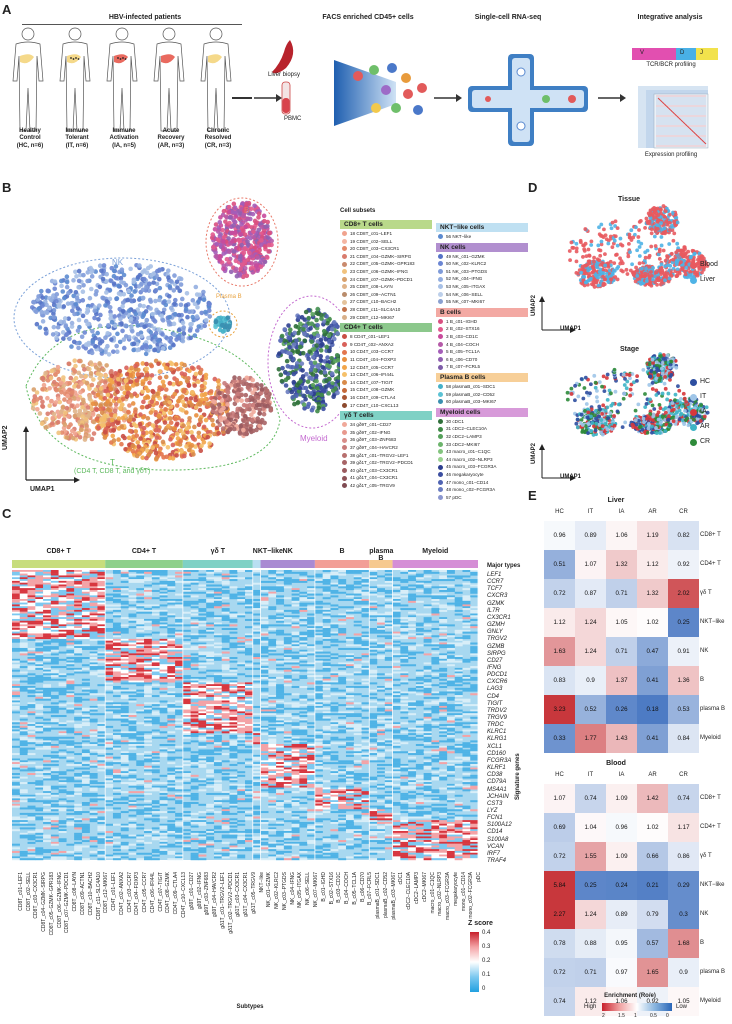  I want to click on region-t-label: T, so click(112, 462).